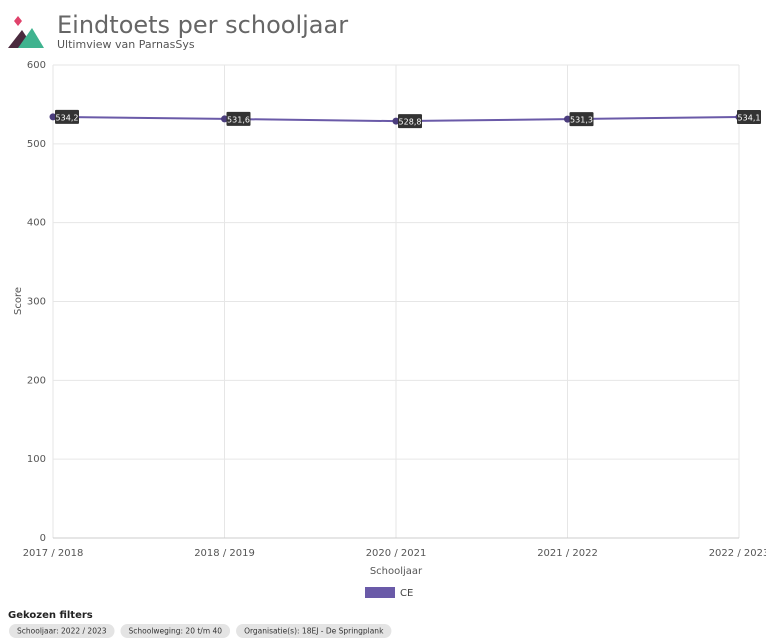 The height and width of the screenshot is (643, 766). Describe the element at coordinates (36, 380) in the screenshot. I see `y-tick-label: 200` at that location.